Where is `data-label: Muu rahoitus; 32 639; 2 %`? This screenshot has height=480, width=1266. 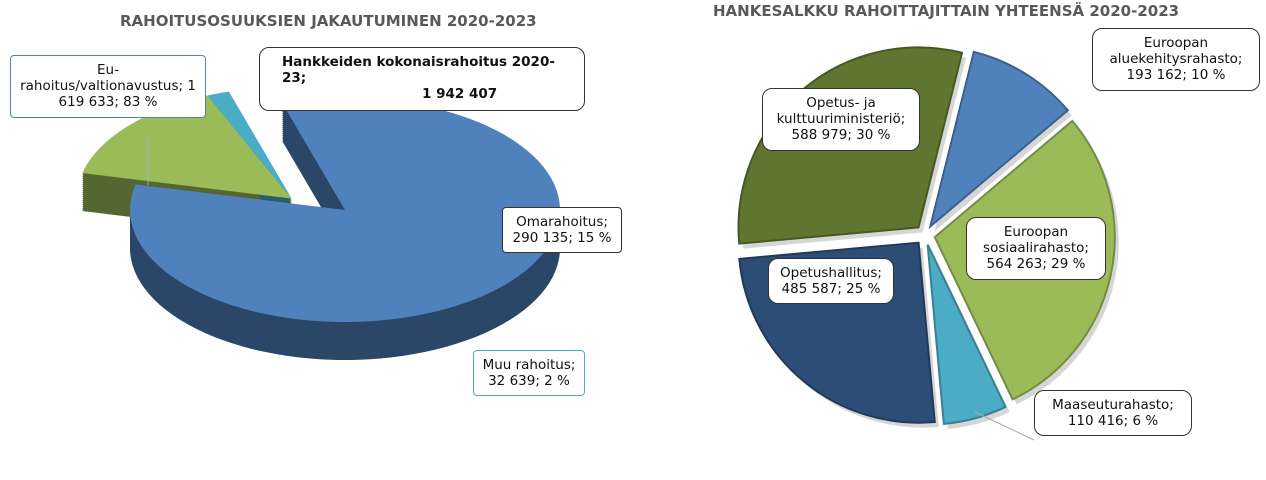
data-label: Muu rahoitus; 32 639; 2 % is located at coordinates (529, 373).